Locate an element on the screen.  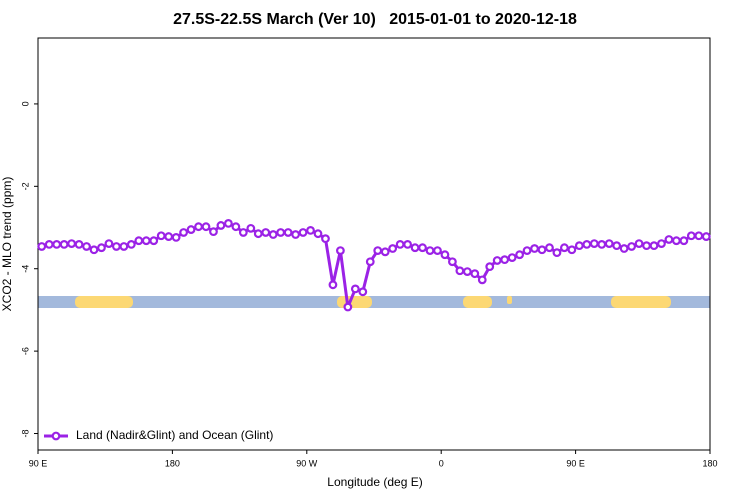
ocean-band is located at coordinates (374, 302).